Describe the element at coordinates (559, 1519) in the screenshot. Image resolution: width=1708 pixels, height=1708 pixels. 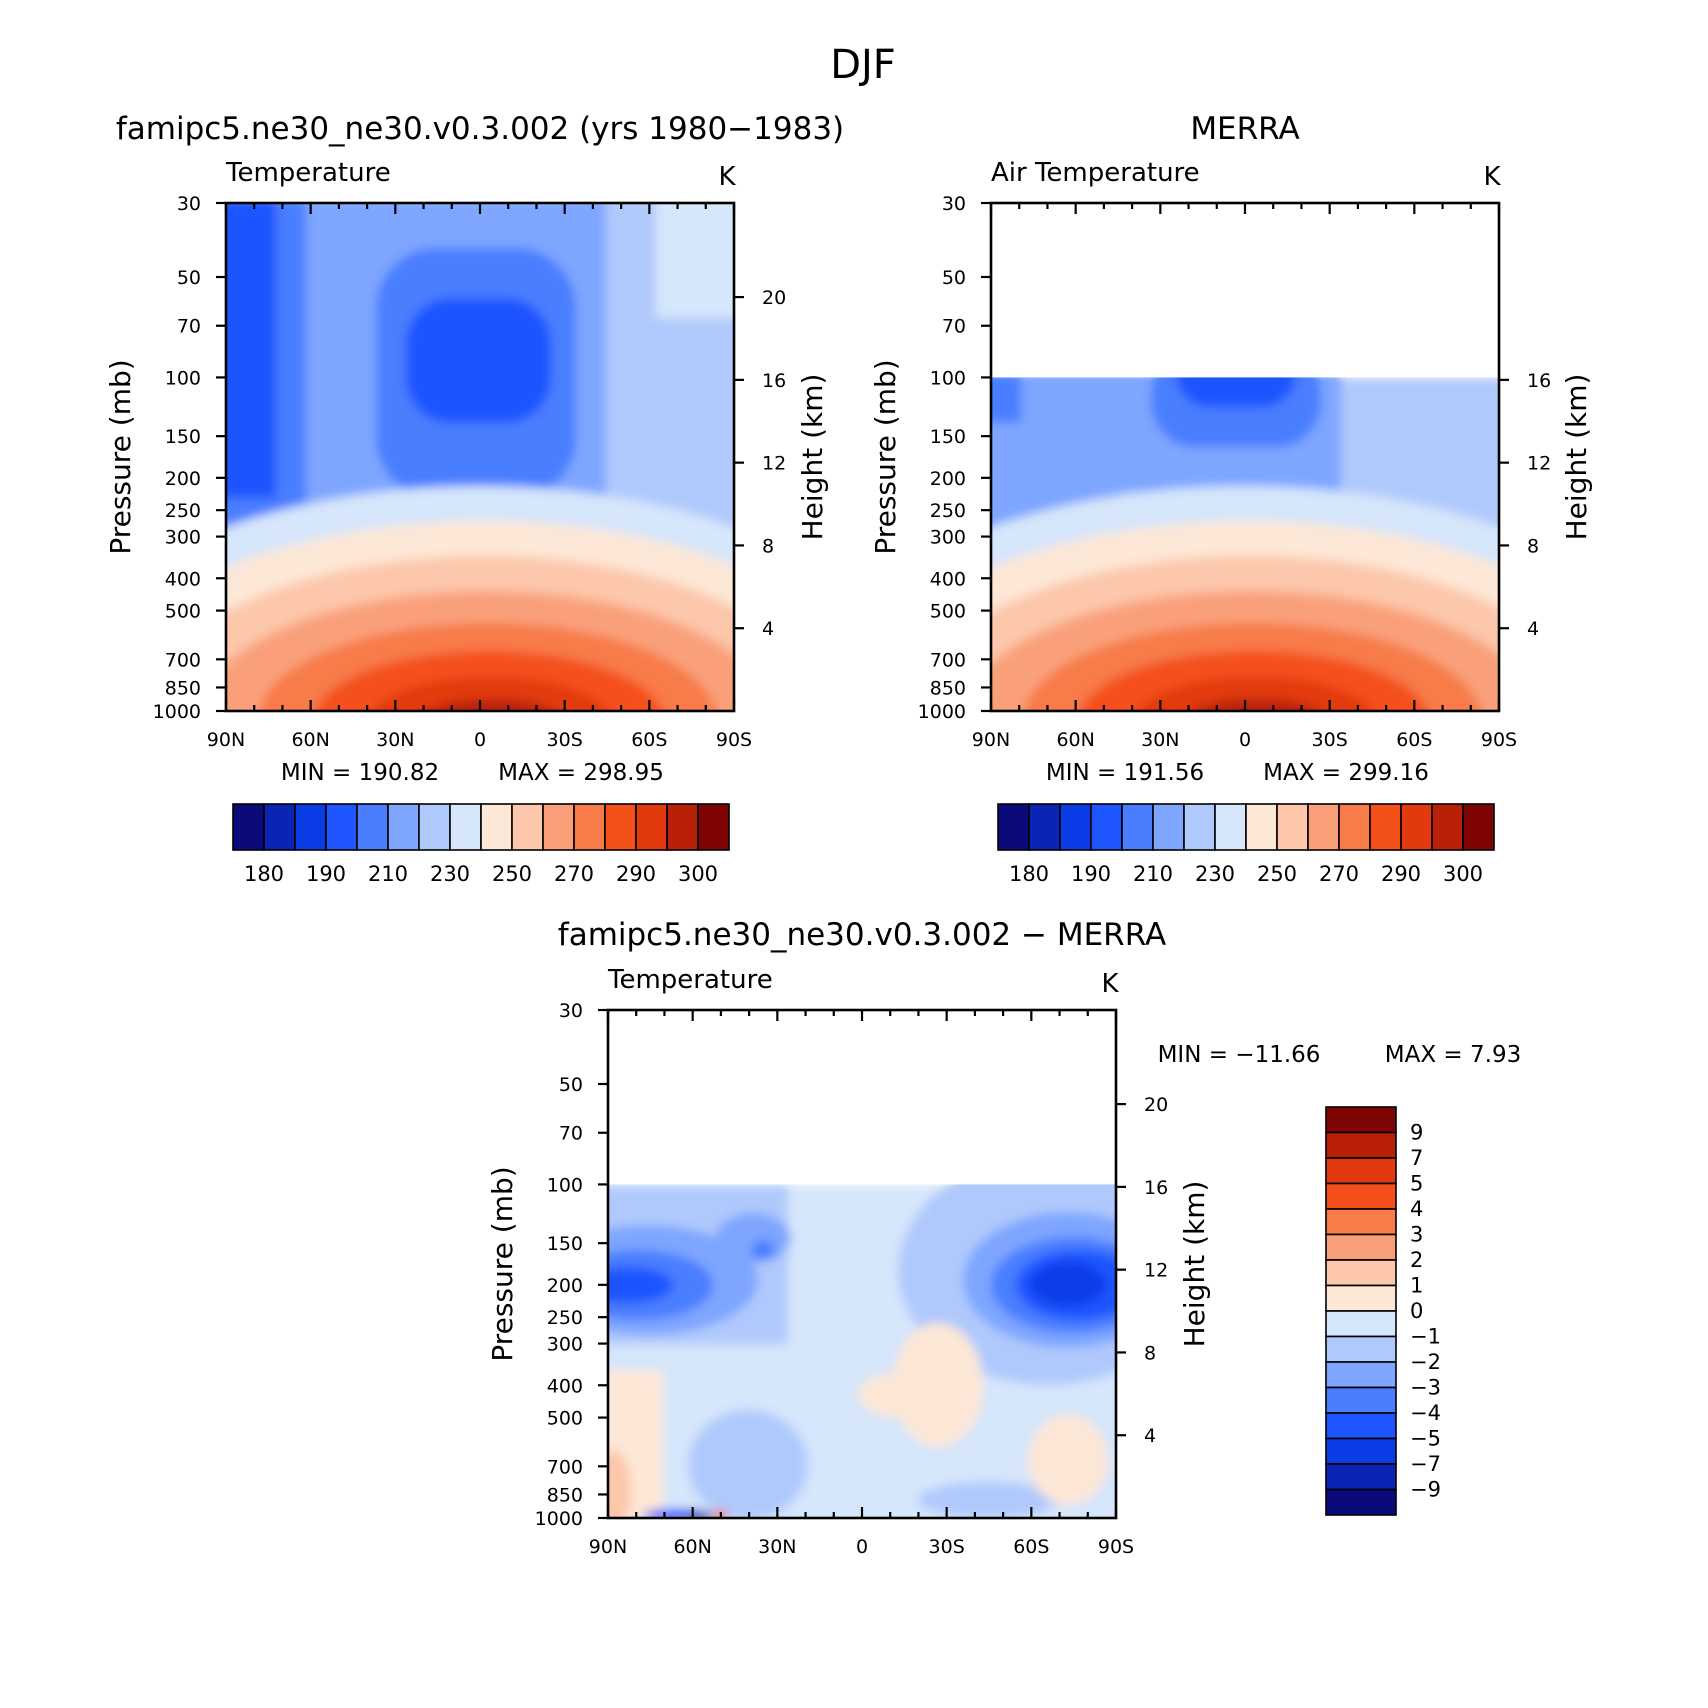
I see `y-tick-label: 1000` at that location.